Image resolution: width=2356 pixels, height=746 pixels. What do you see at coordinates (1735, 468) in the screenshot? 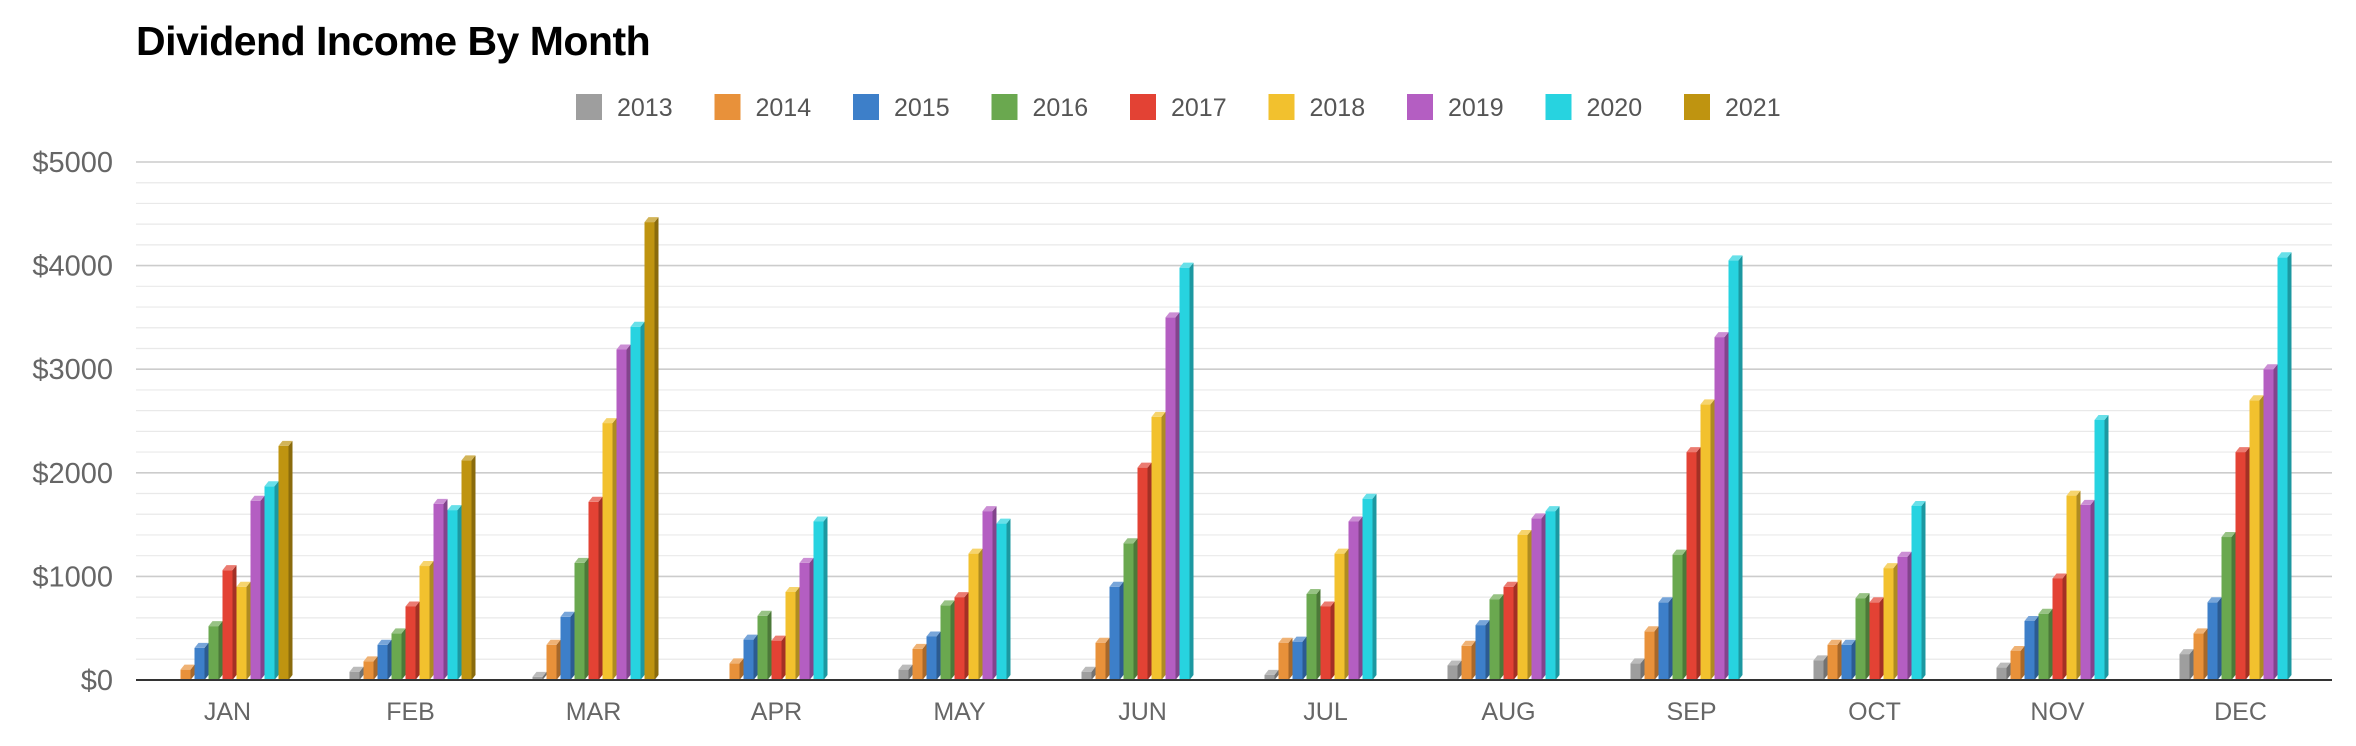
I see `bar-2020-sep` at bounding box center [1735, 468].